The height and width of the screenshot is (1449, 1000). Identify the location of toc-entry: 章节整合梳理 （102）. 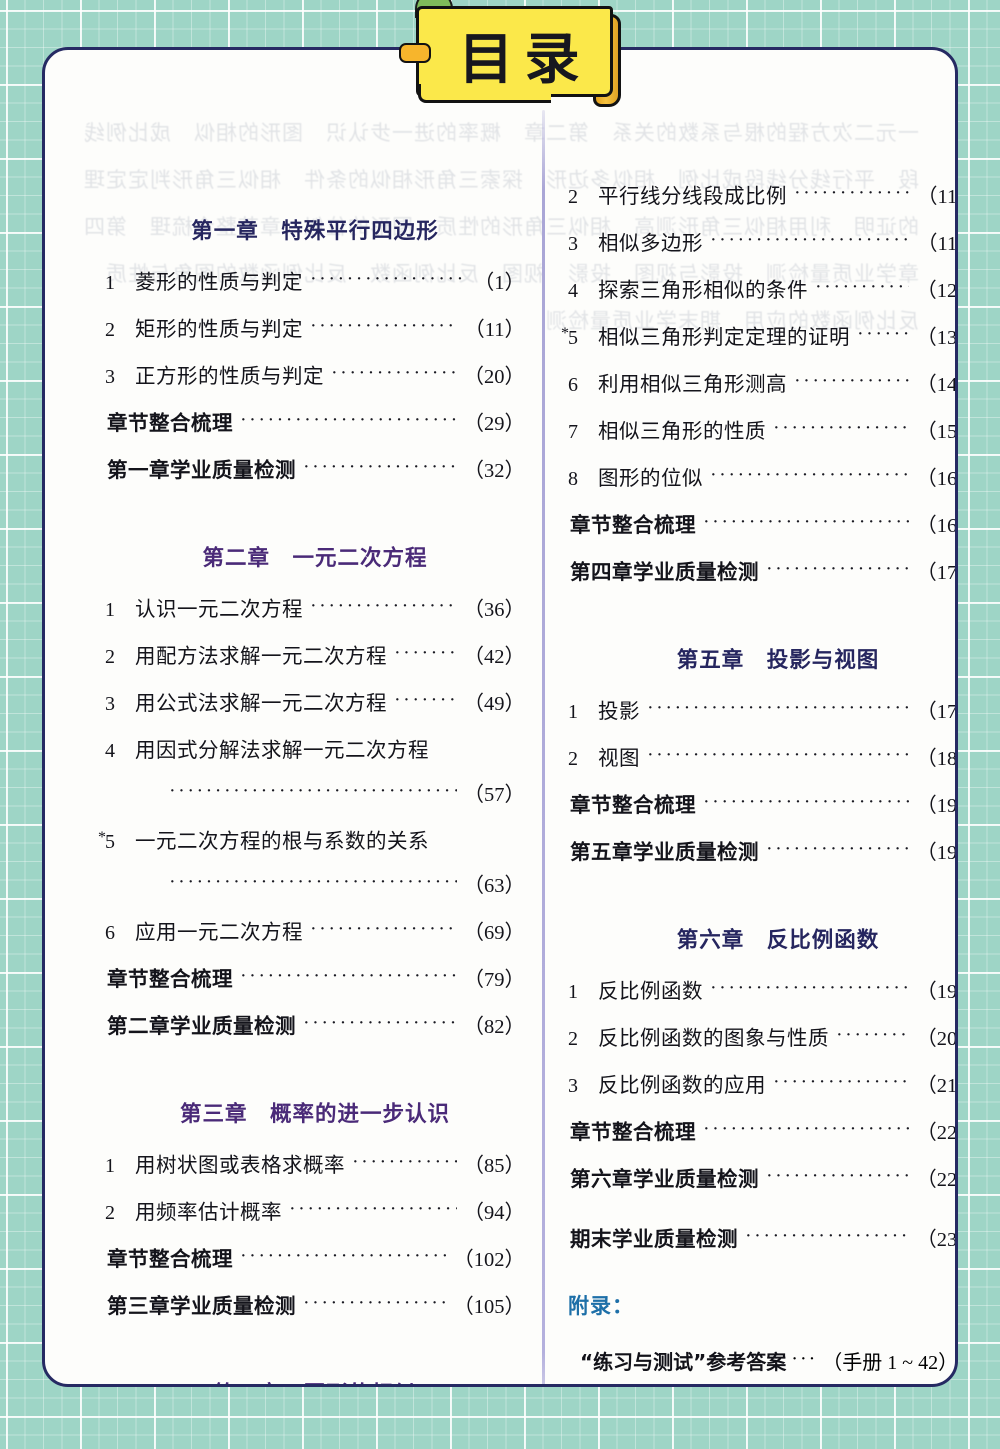
(315, 1257).